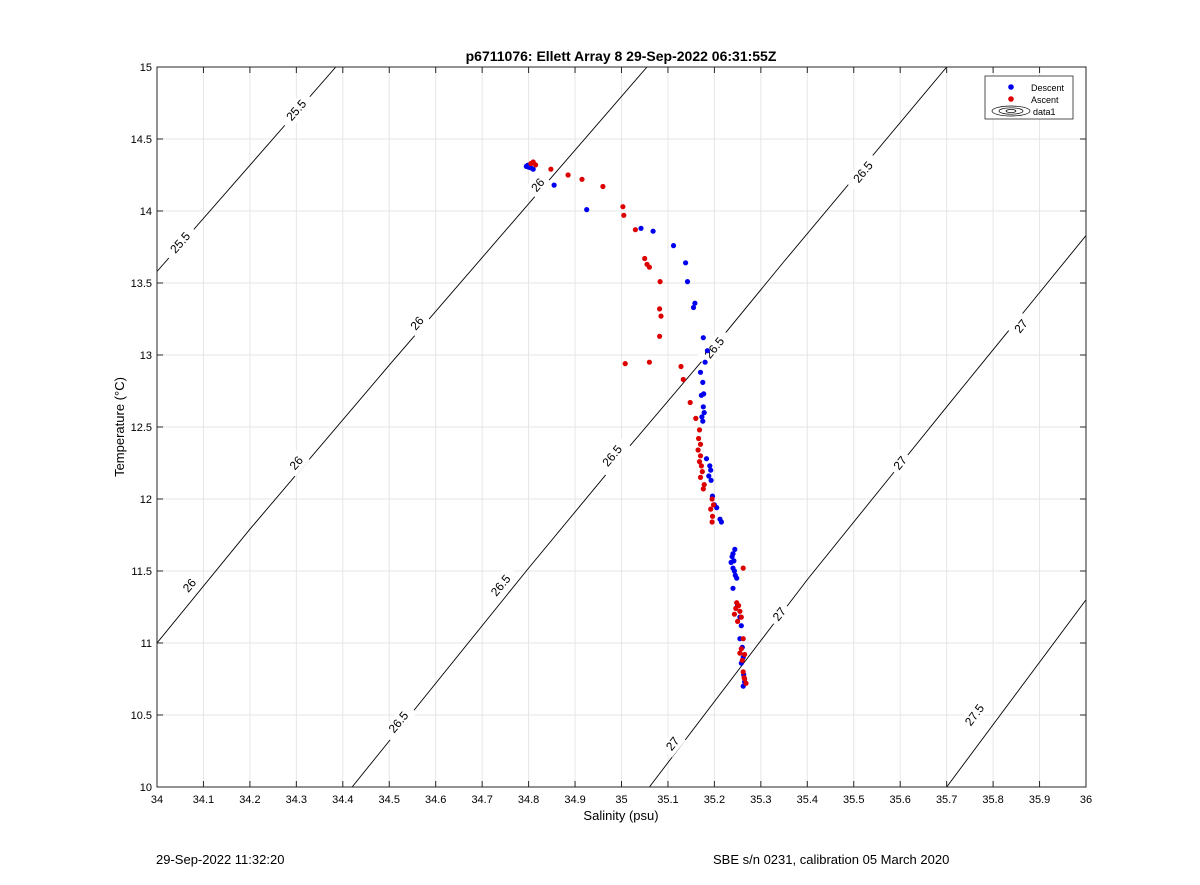 Image resolution: width=1200 pixels, height=885 pixels. What do you see at coordinates (574, 800) in the screenshot?
I see `x-tick-label: 34.9` at bounding box center [574, 800].